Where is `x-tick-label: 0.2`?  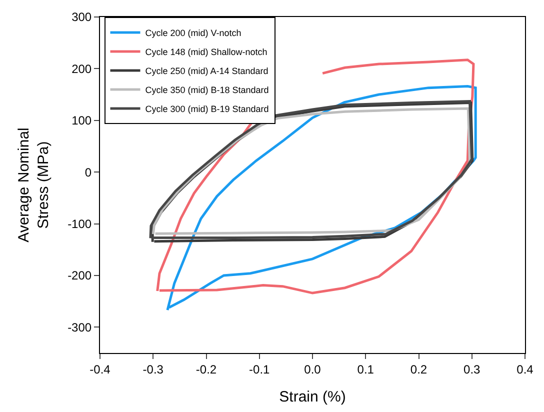 x-tick-label: 0.2 is located at coordinates (419, 369).